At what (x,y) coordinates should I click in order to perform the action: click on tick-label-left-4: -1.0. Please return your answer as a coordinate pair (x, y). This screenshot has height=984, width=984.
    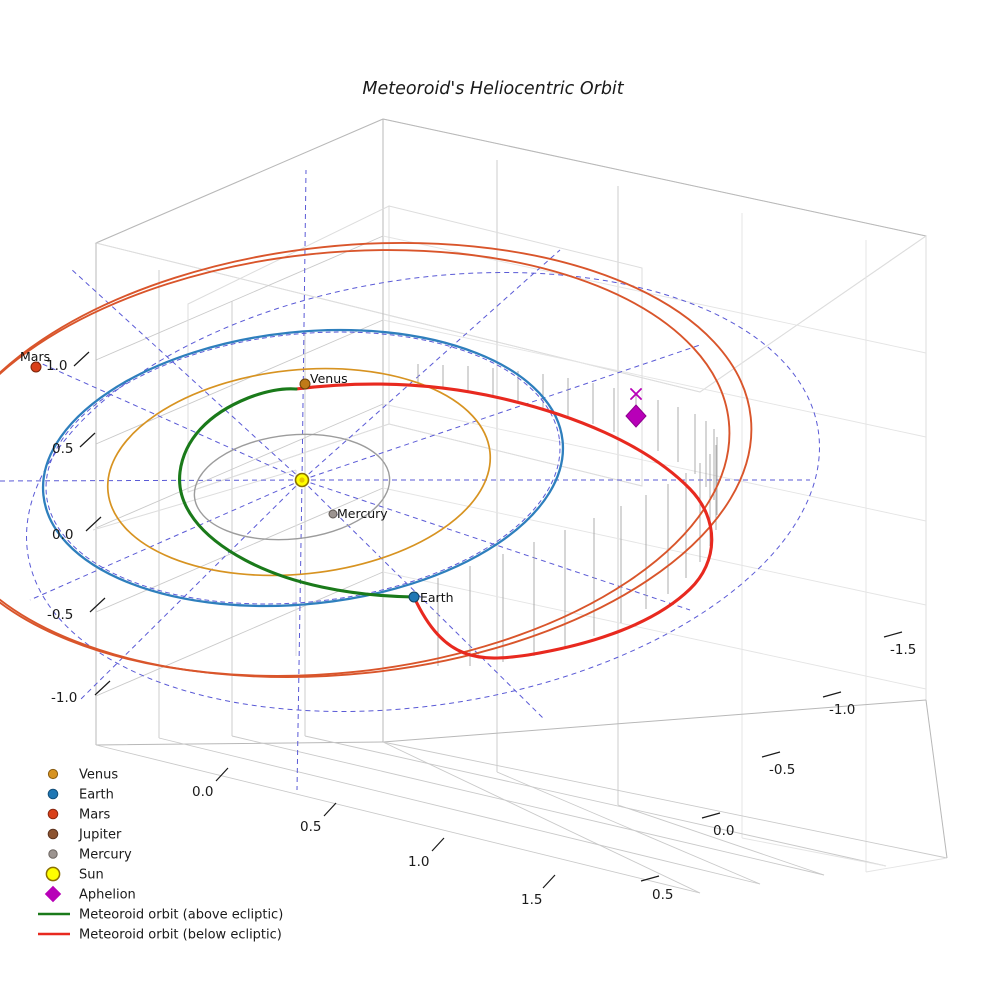
    Looking at the image, I should click on (64, 698).